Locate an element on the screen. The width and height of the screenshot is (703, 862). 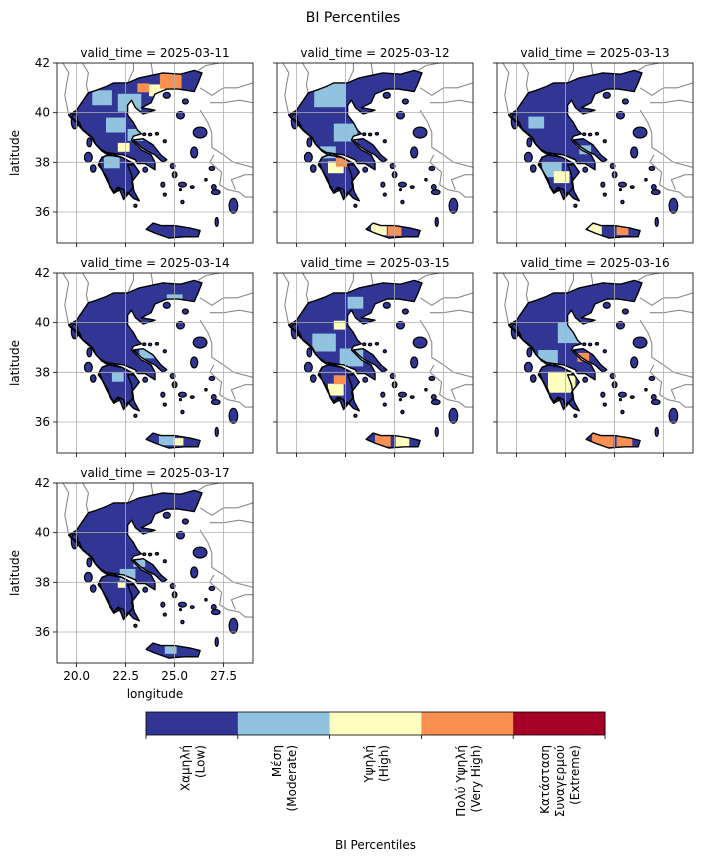
colorbar-segment is located at coordinates (192, 723).